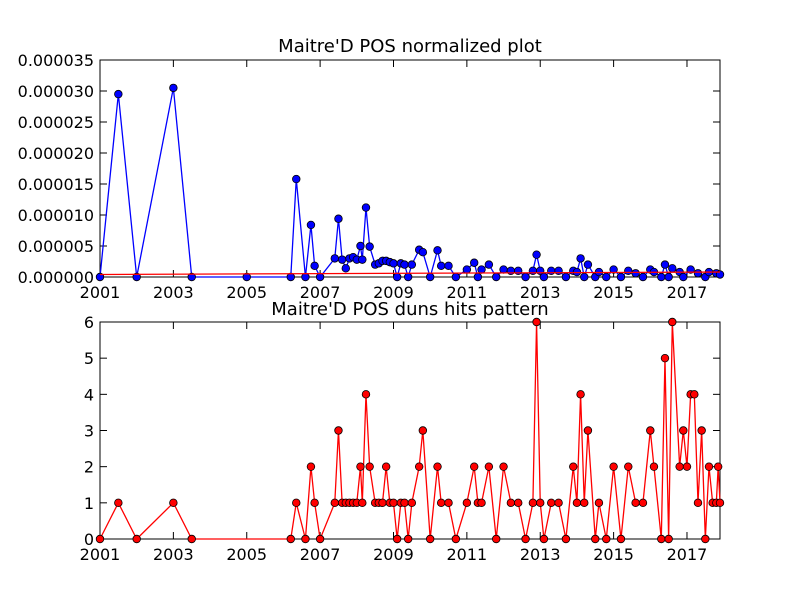 The height and width of the screenshot is (600, 800). What do you see at coordinates (89, 503) in the screenshot?
I see `y-tick-label: 1` at bounding box center [89, 503].